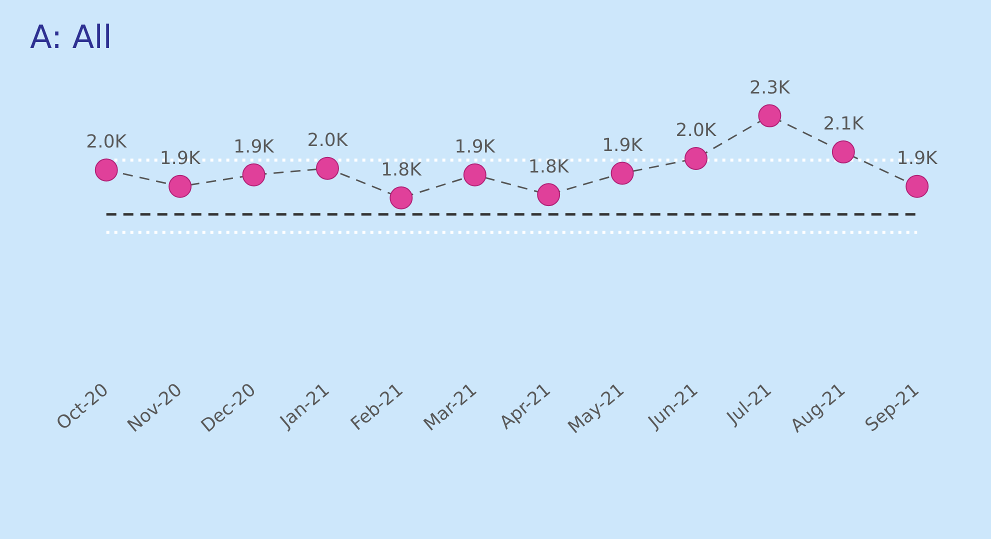  I want to click on data-label: 2.1K, so click(844, 124).